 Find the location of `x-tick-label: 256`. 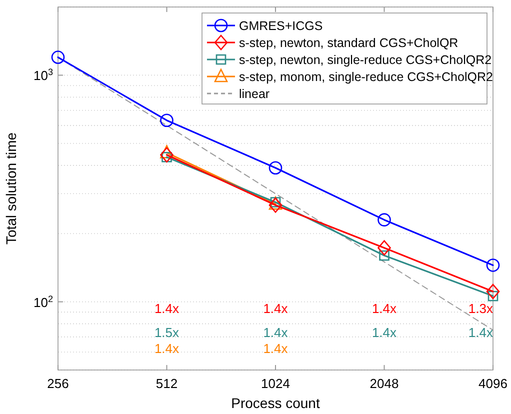

x-tick-label: 256 is located at coordinates (58, 383).